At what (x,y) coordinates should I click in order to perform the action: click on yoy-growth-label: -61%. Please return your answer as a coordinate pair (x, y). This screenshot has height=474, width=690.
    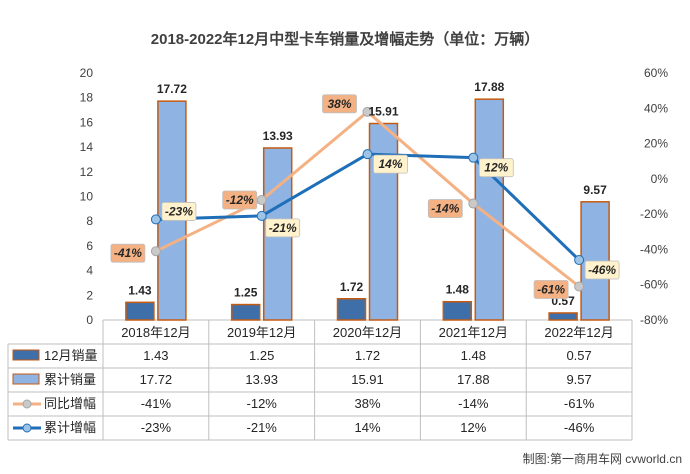
    Looking at the image, I should click on (551, 289).